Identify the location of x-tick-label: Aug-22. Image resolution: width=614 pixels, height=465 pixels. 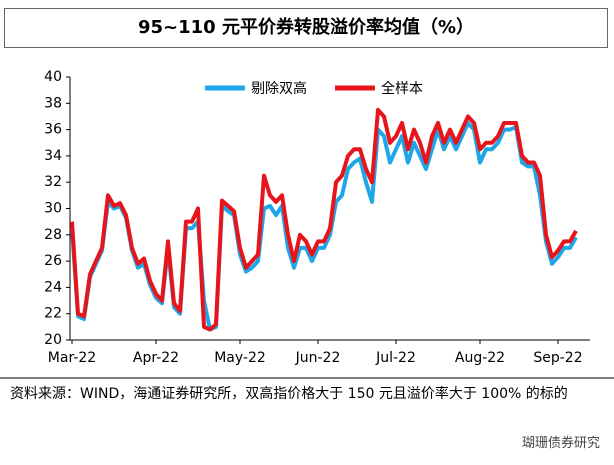
(480, 358).